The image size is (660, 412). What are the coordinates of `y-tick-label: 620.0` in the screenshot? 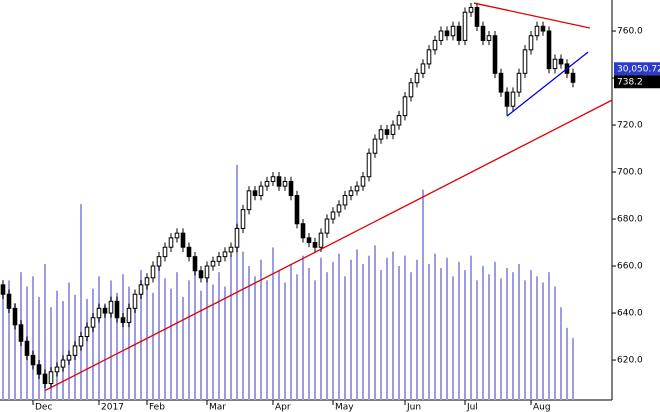 It's located at (630, 361).